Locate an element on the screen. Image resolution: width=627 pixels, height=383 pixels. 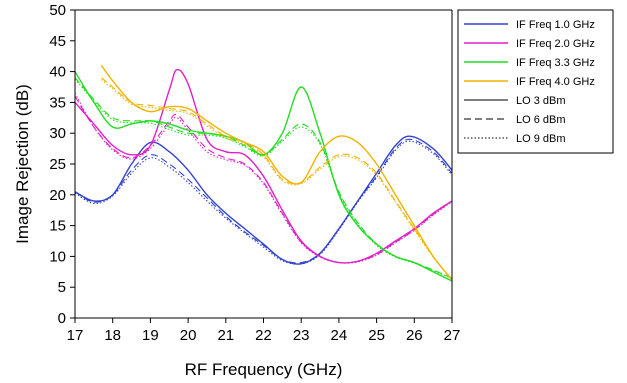
y-tick-label: 50 is located at coordinates (57, 10).